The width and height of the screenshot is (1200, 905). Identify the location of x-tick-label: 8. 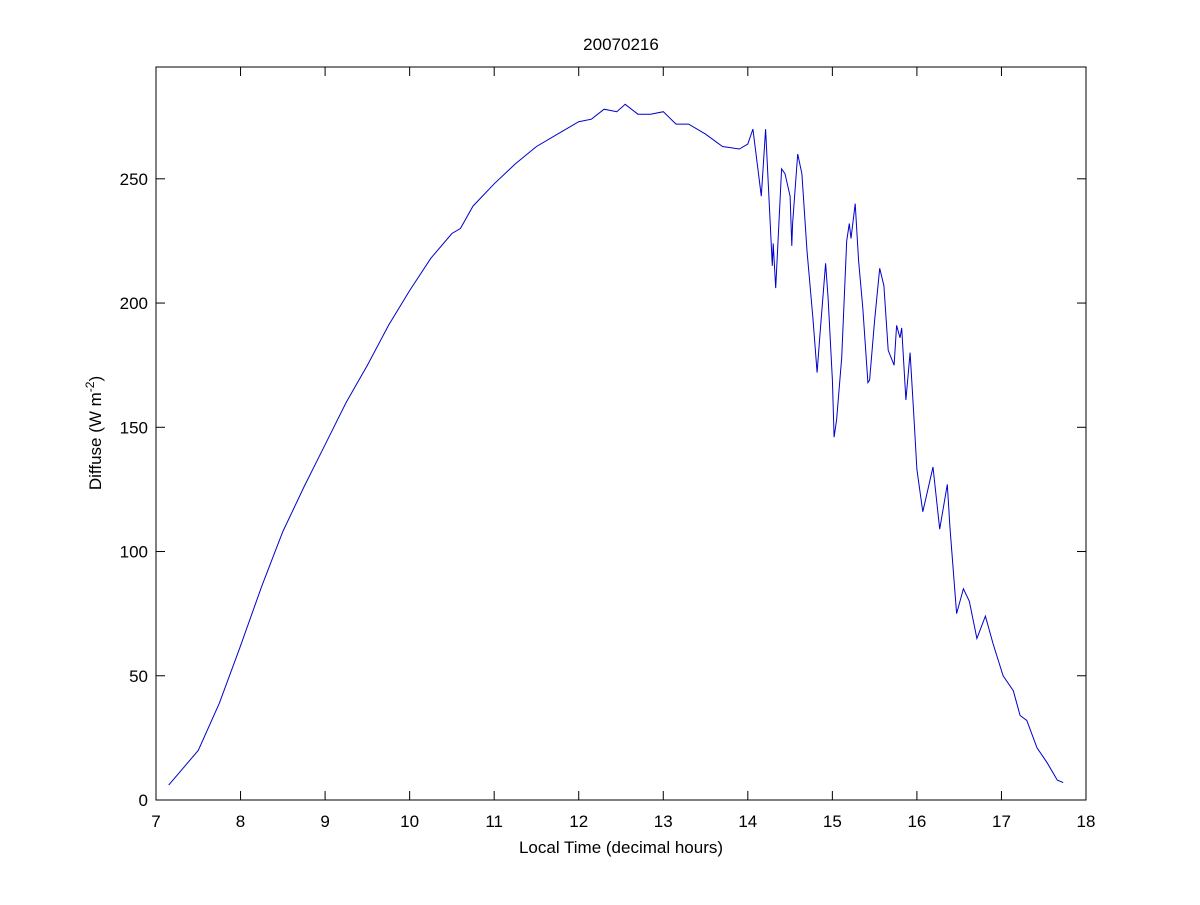
(240, 821).